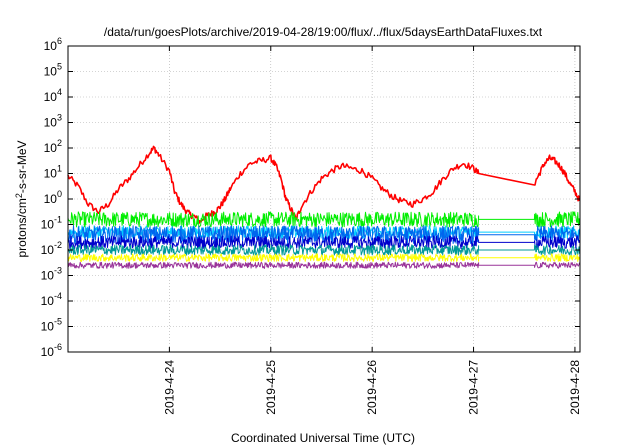  What do you see at coordinates (59, 143) in the screenshot?
I see `y-tick-exponent: 2` at bounding box center [59, 143].